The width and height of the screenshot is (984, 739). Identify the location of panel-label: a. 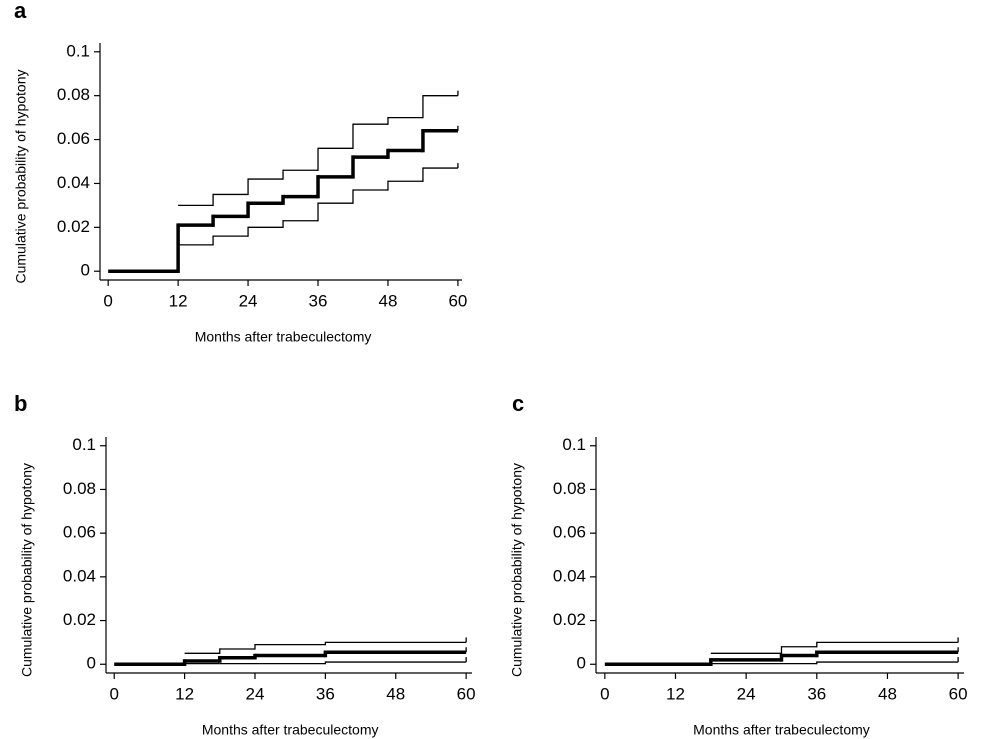
(20, 11).